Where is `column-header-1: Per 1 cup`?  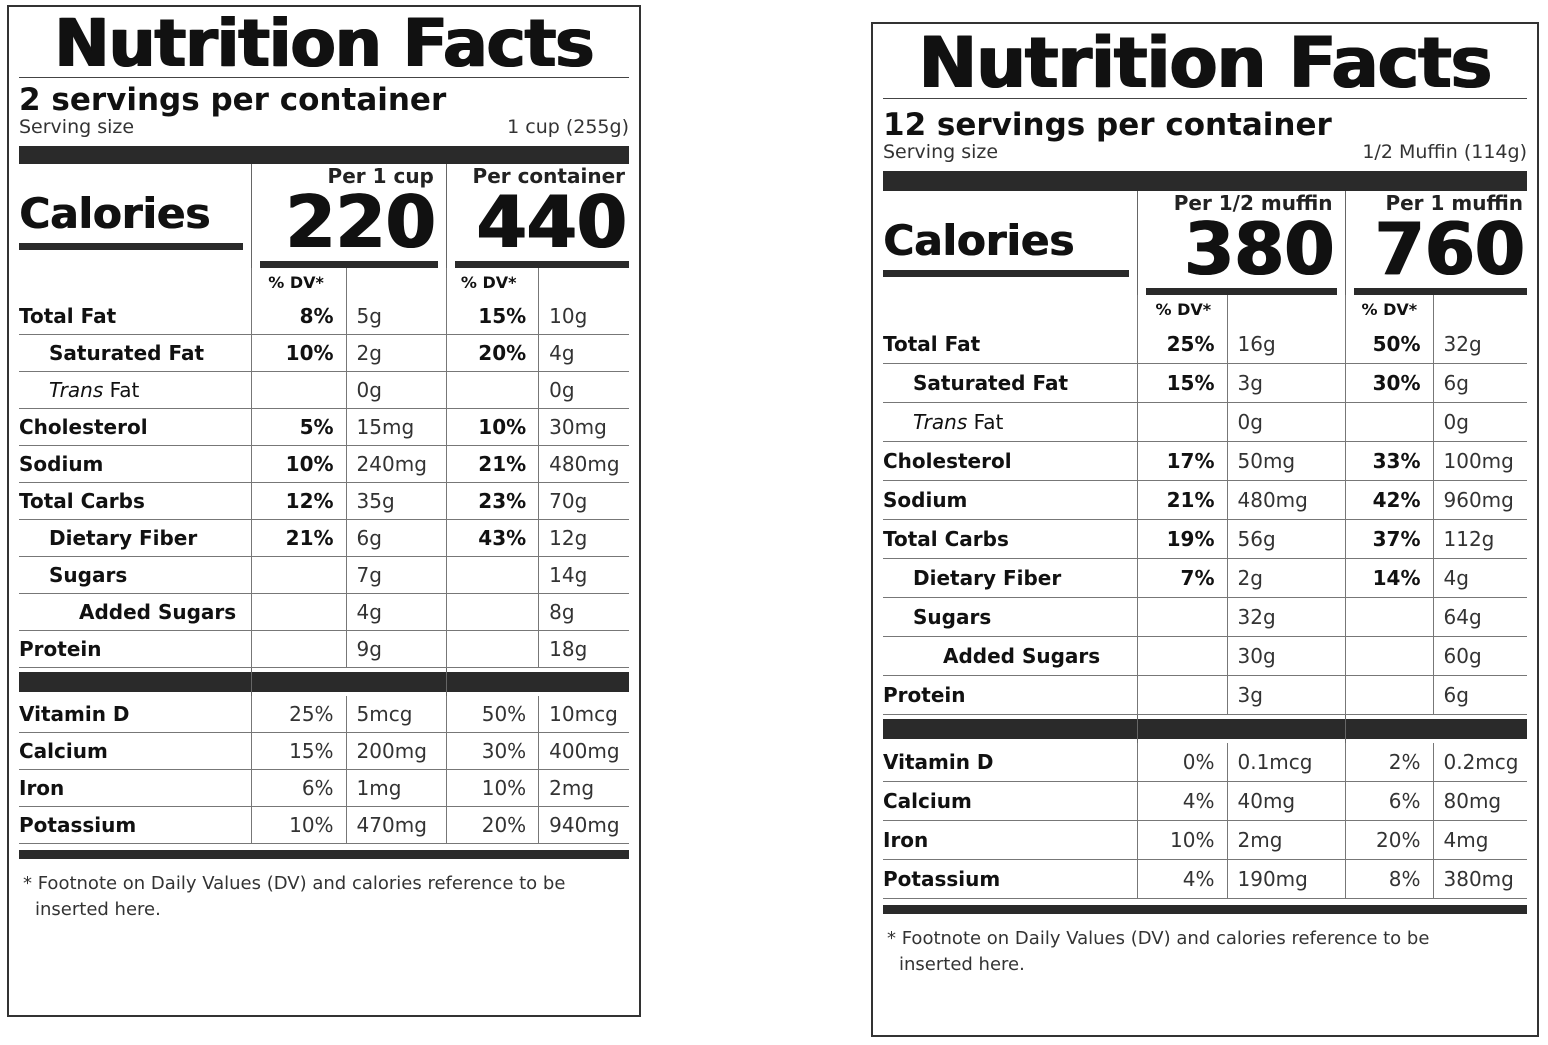 column-header-1: Per 1 cup is located at coordinates (380, 176).